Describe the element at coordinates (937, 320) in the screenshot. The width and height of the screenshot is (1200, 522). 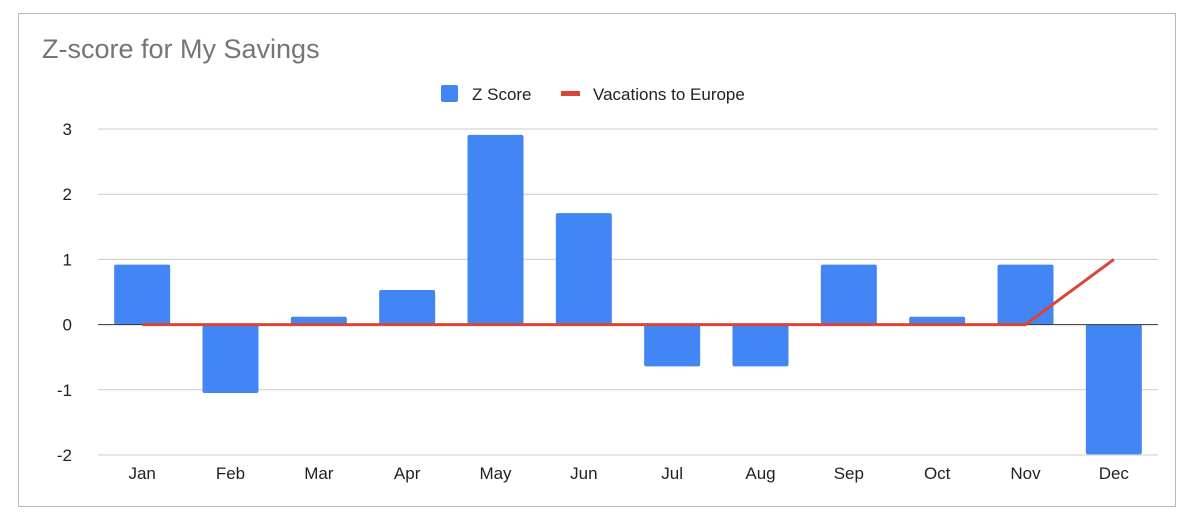
I see `bar-oct` at that location.